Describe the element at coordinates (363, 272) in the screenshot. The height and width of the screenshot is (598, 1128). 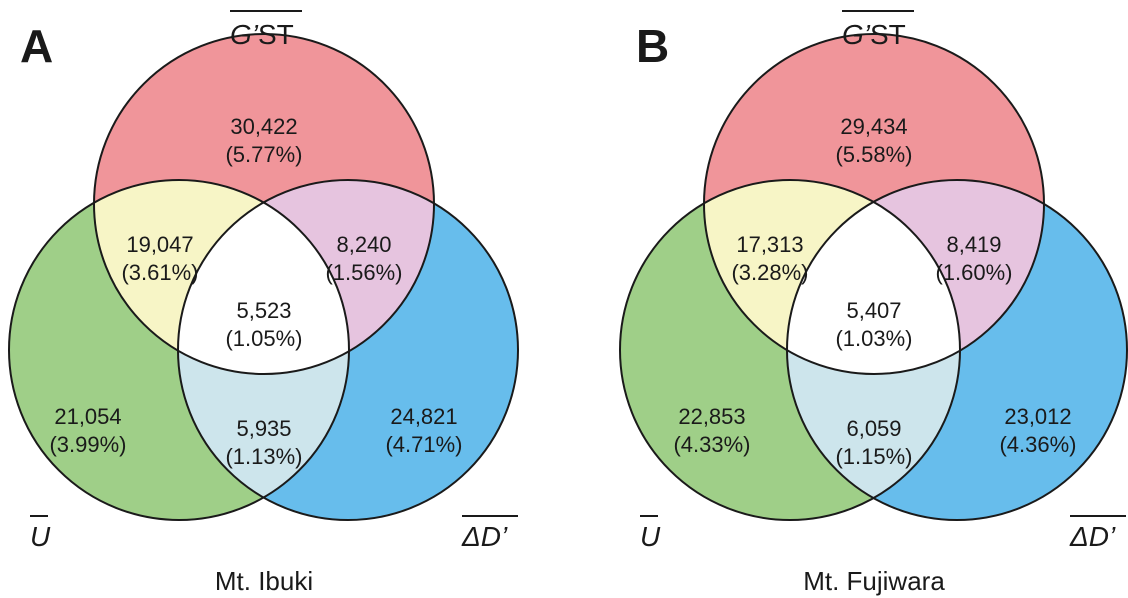
I see `pct-gst-dd: (1.56%)` at that location.